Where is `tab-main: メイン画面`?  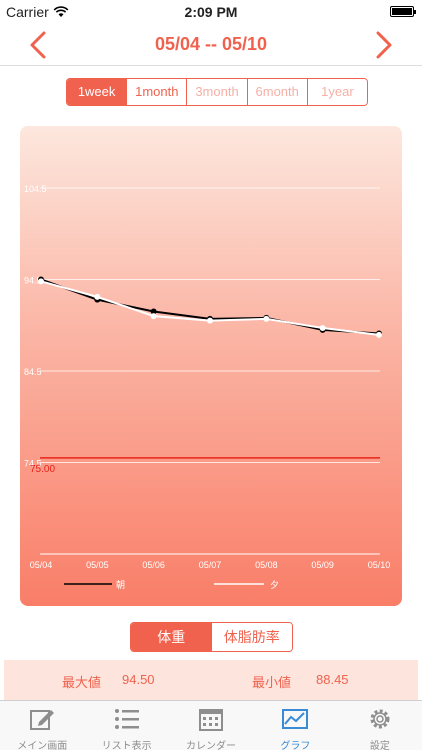 tab-main: メイン画面 is located at coordinates (42, 725).